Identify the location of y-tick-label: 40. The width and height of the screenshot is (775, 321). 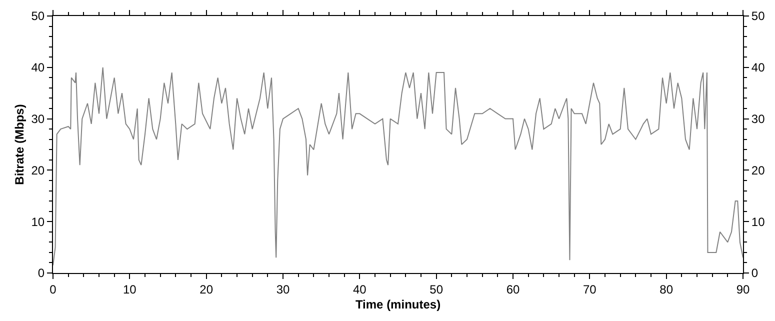
(38, 67).